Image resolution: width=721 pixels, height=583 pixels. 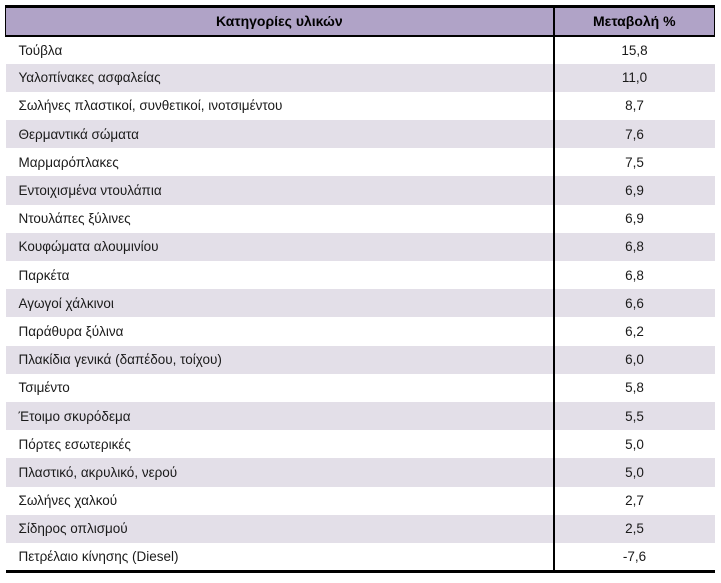 I want to click on table-row: Εντοιχισμένα ντουλάπια 6,9, so click(x=360, y=190).